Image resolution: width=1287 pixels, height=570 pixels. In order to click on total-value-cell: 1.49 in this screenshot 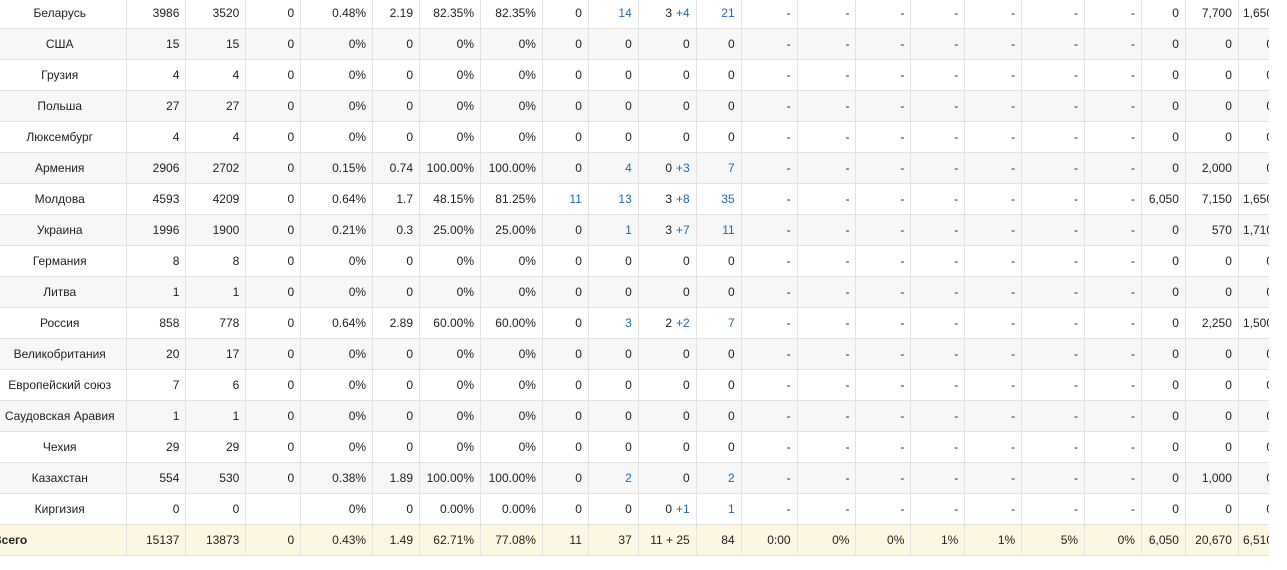, I will do `click(396, 540)`.